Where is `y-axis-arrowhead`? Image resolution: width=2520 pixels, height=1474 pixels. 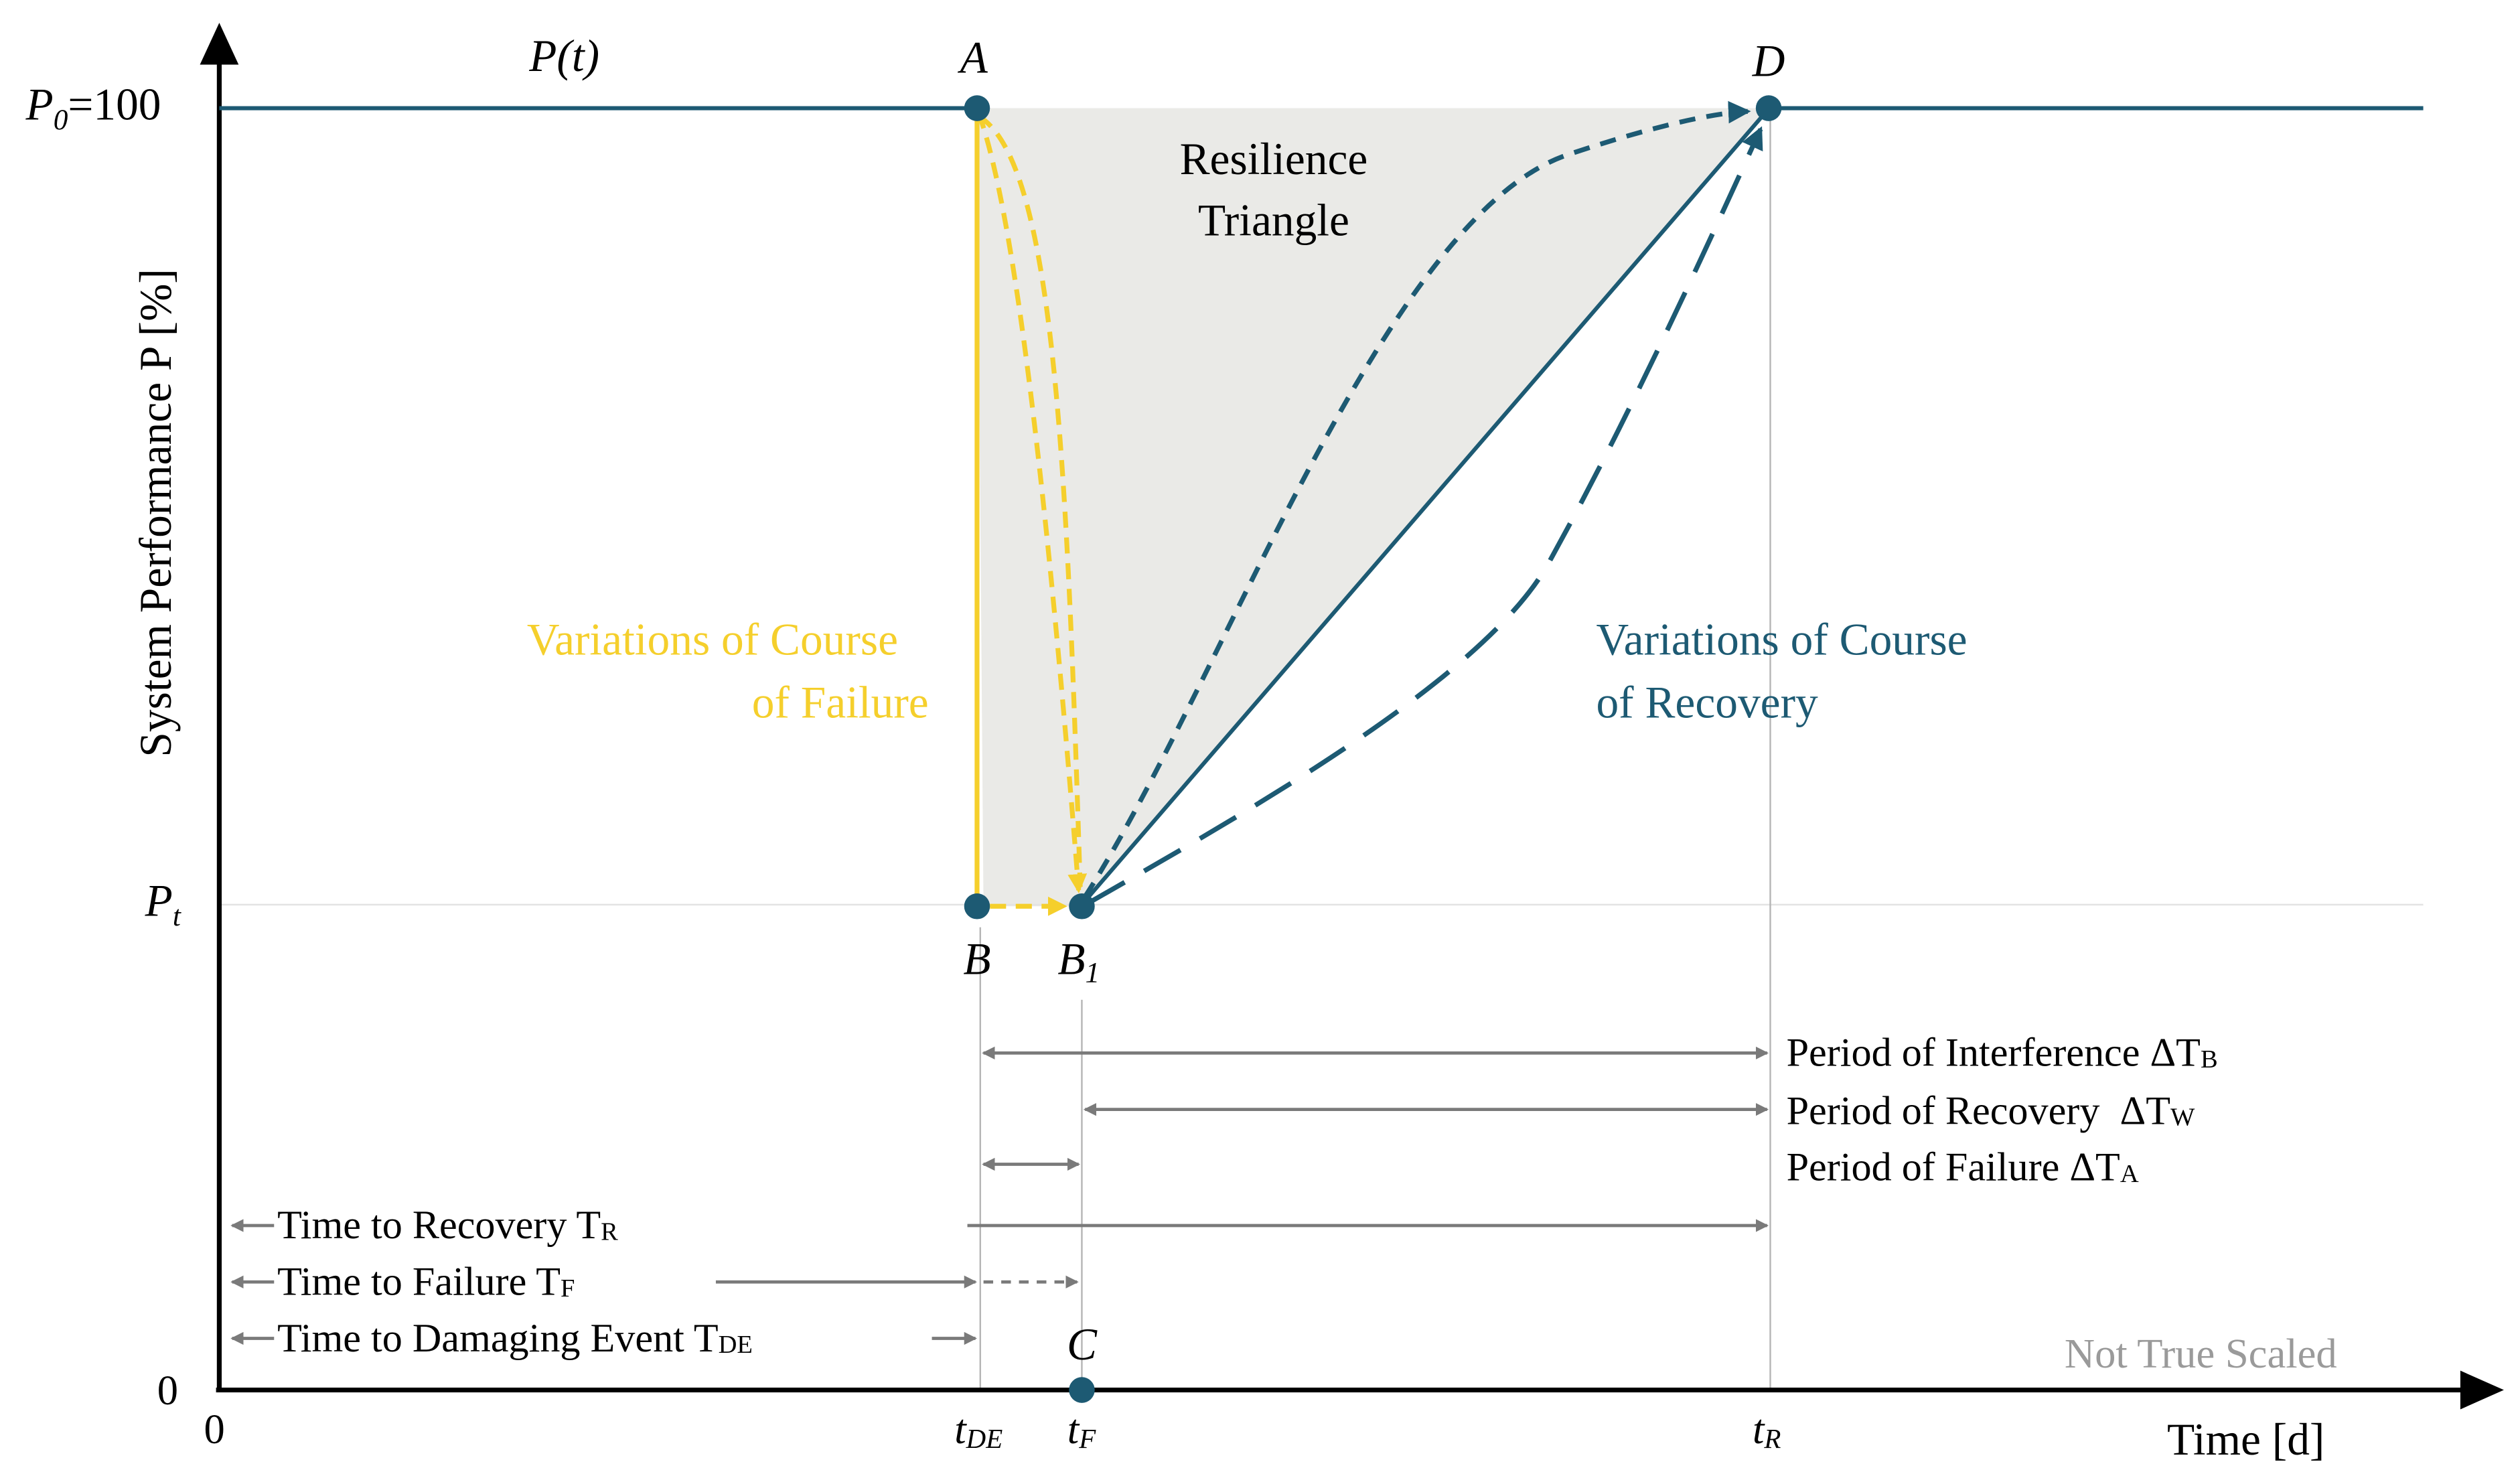 y-axis-arrowhead is located at coordinates (220, 43).